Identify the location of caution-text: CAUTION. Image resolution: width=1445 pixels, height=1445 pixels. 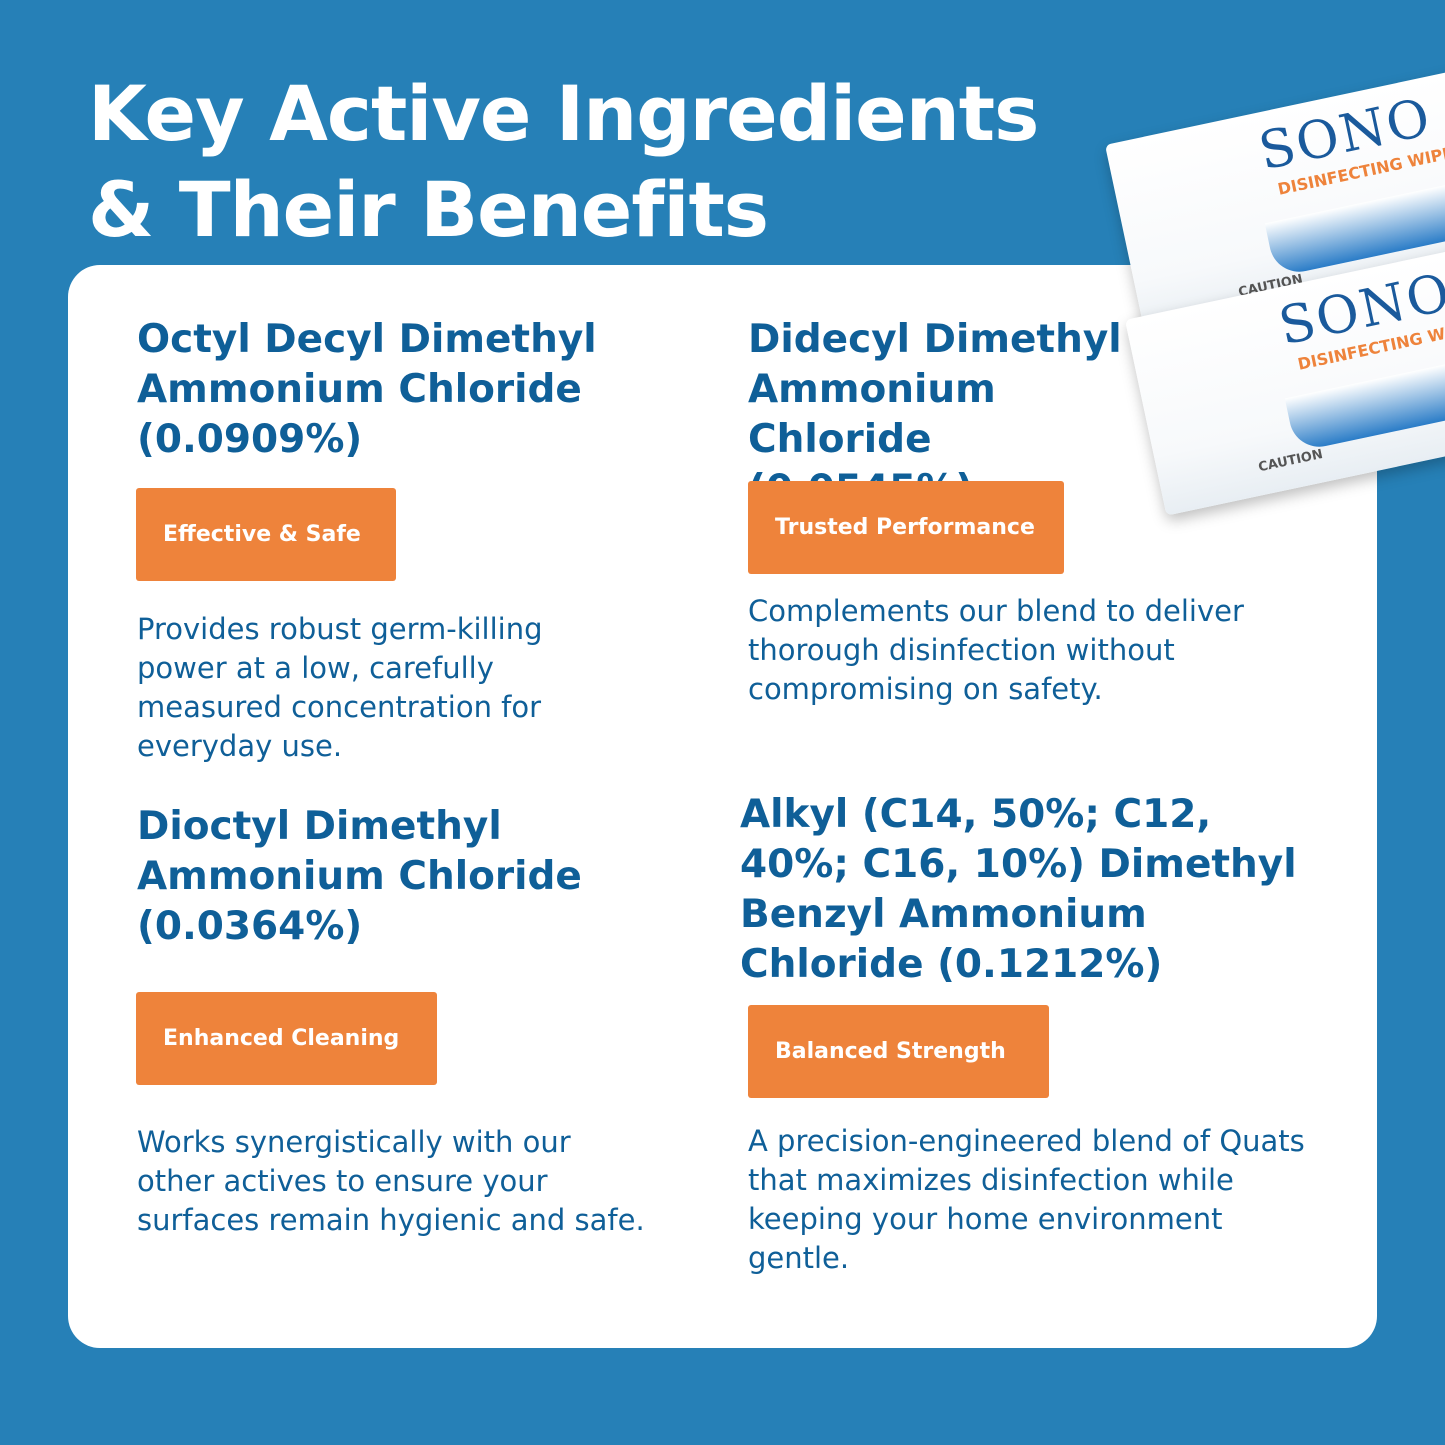
(1291, 461).